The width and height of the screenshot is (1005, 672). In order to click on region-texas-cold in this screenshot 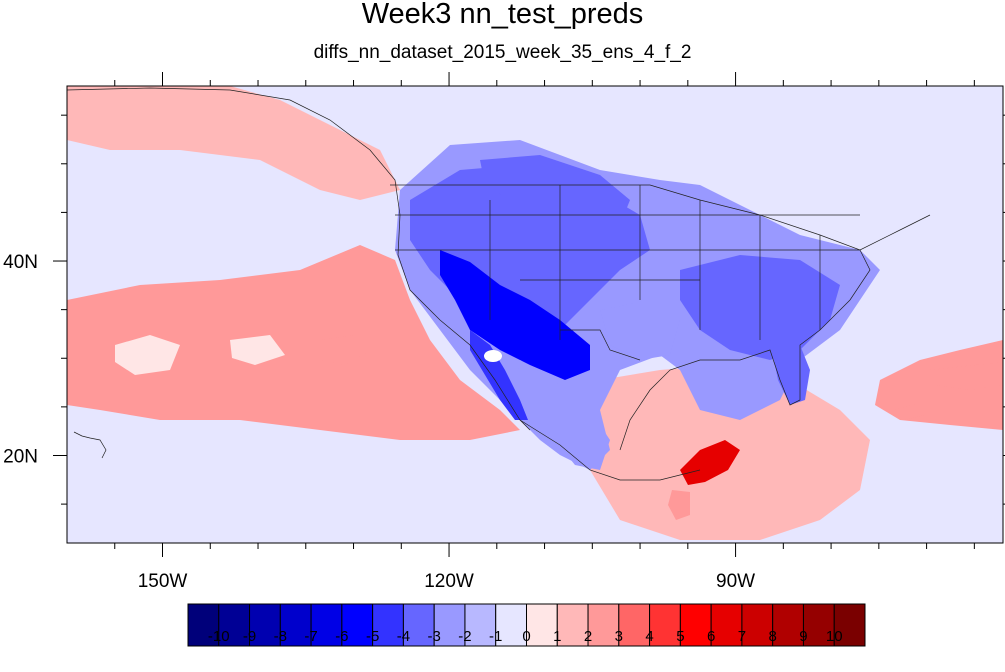, I will do `click(640, 330)`.